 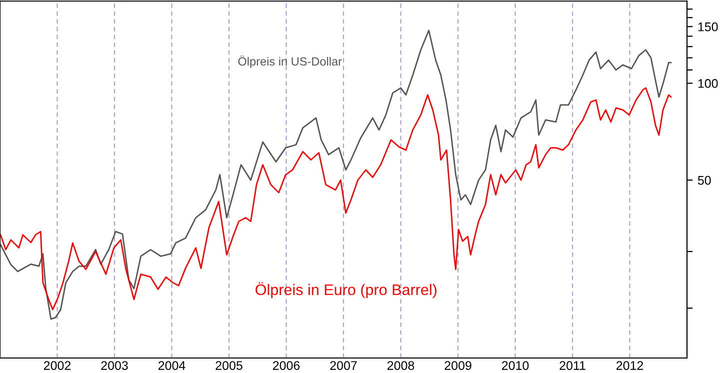 What do you see at coordinates (290, 62) in the screenshot?
I see `text: Ölpreis in US-Dollar` at bounding box center [290, 62].